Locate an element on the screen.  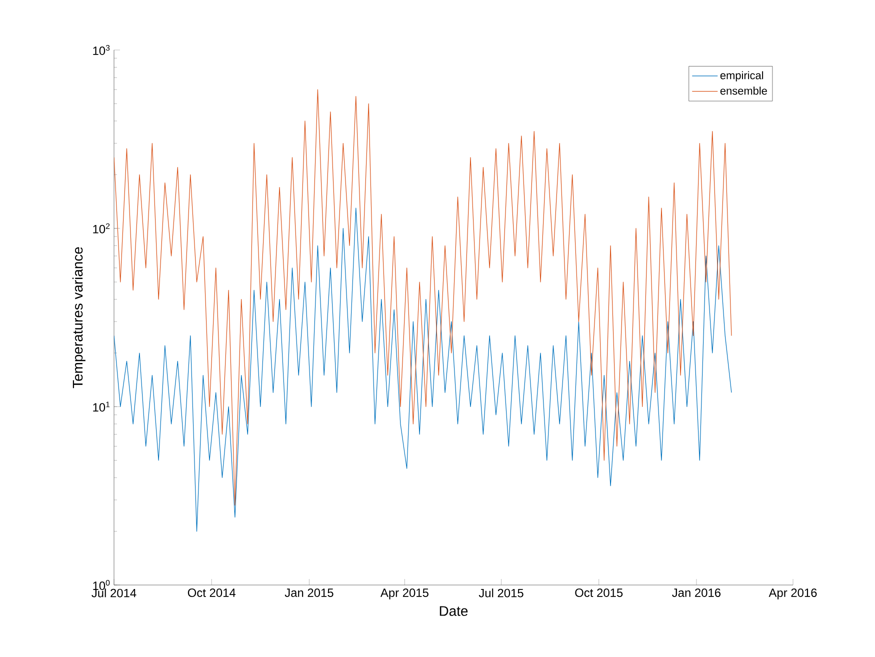
y-tick-label: 10$^{3}$ is located at coordinates (101, 49).